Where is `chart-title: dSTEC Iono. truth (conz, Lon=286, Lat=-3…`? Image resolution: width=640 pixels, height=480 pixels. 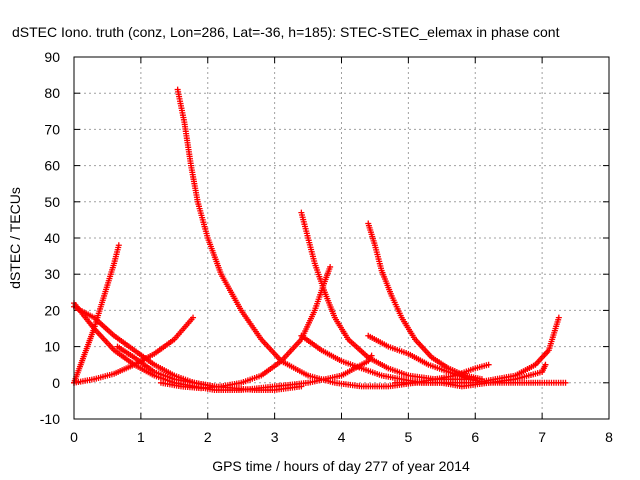 chart-title: dSTEC Iono. truth (conz, Lon=286, Lat=-3… is located at coordinates (286, 32).